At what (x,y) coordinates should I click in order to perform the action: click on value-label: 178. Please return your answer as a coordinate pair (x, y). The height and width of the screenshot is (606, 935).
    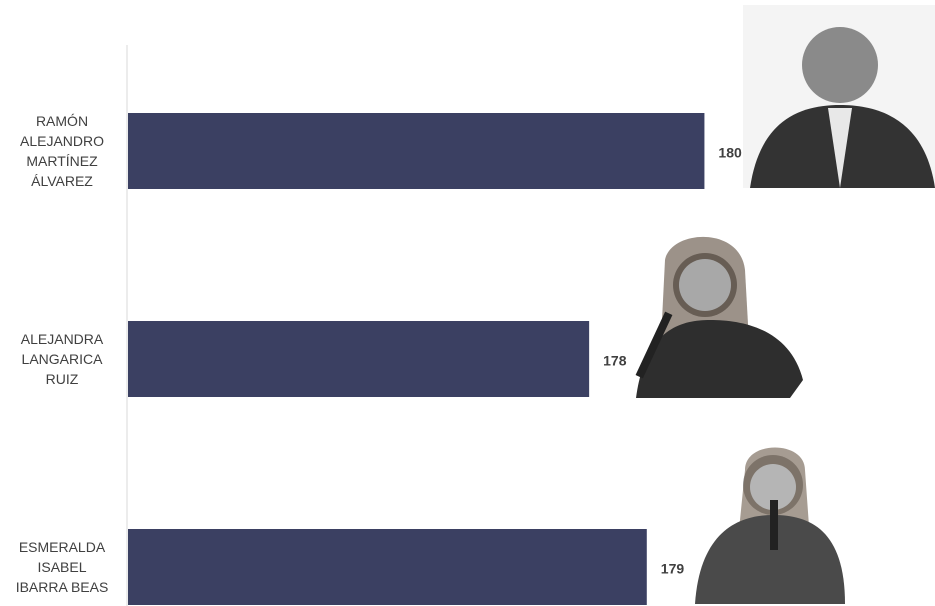
    Looking at the image, I should click on (615, 361).